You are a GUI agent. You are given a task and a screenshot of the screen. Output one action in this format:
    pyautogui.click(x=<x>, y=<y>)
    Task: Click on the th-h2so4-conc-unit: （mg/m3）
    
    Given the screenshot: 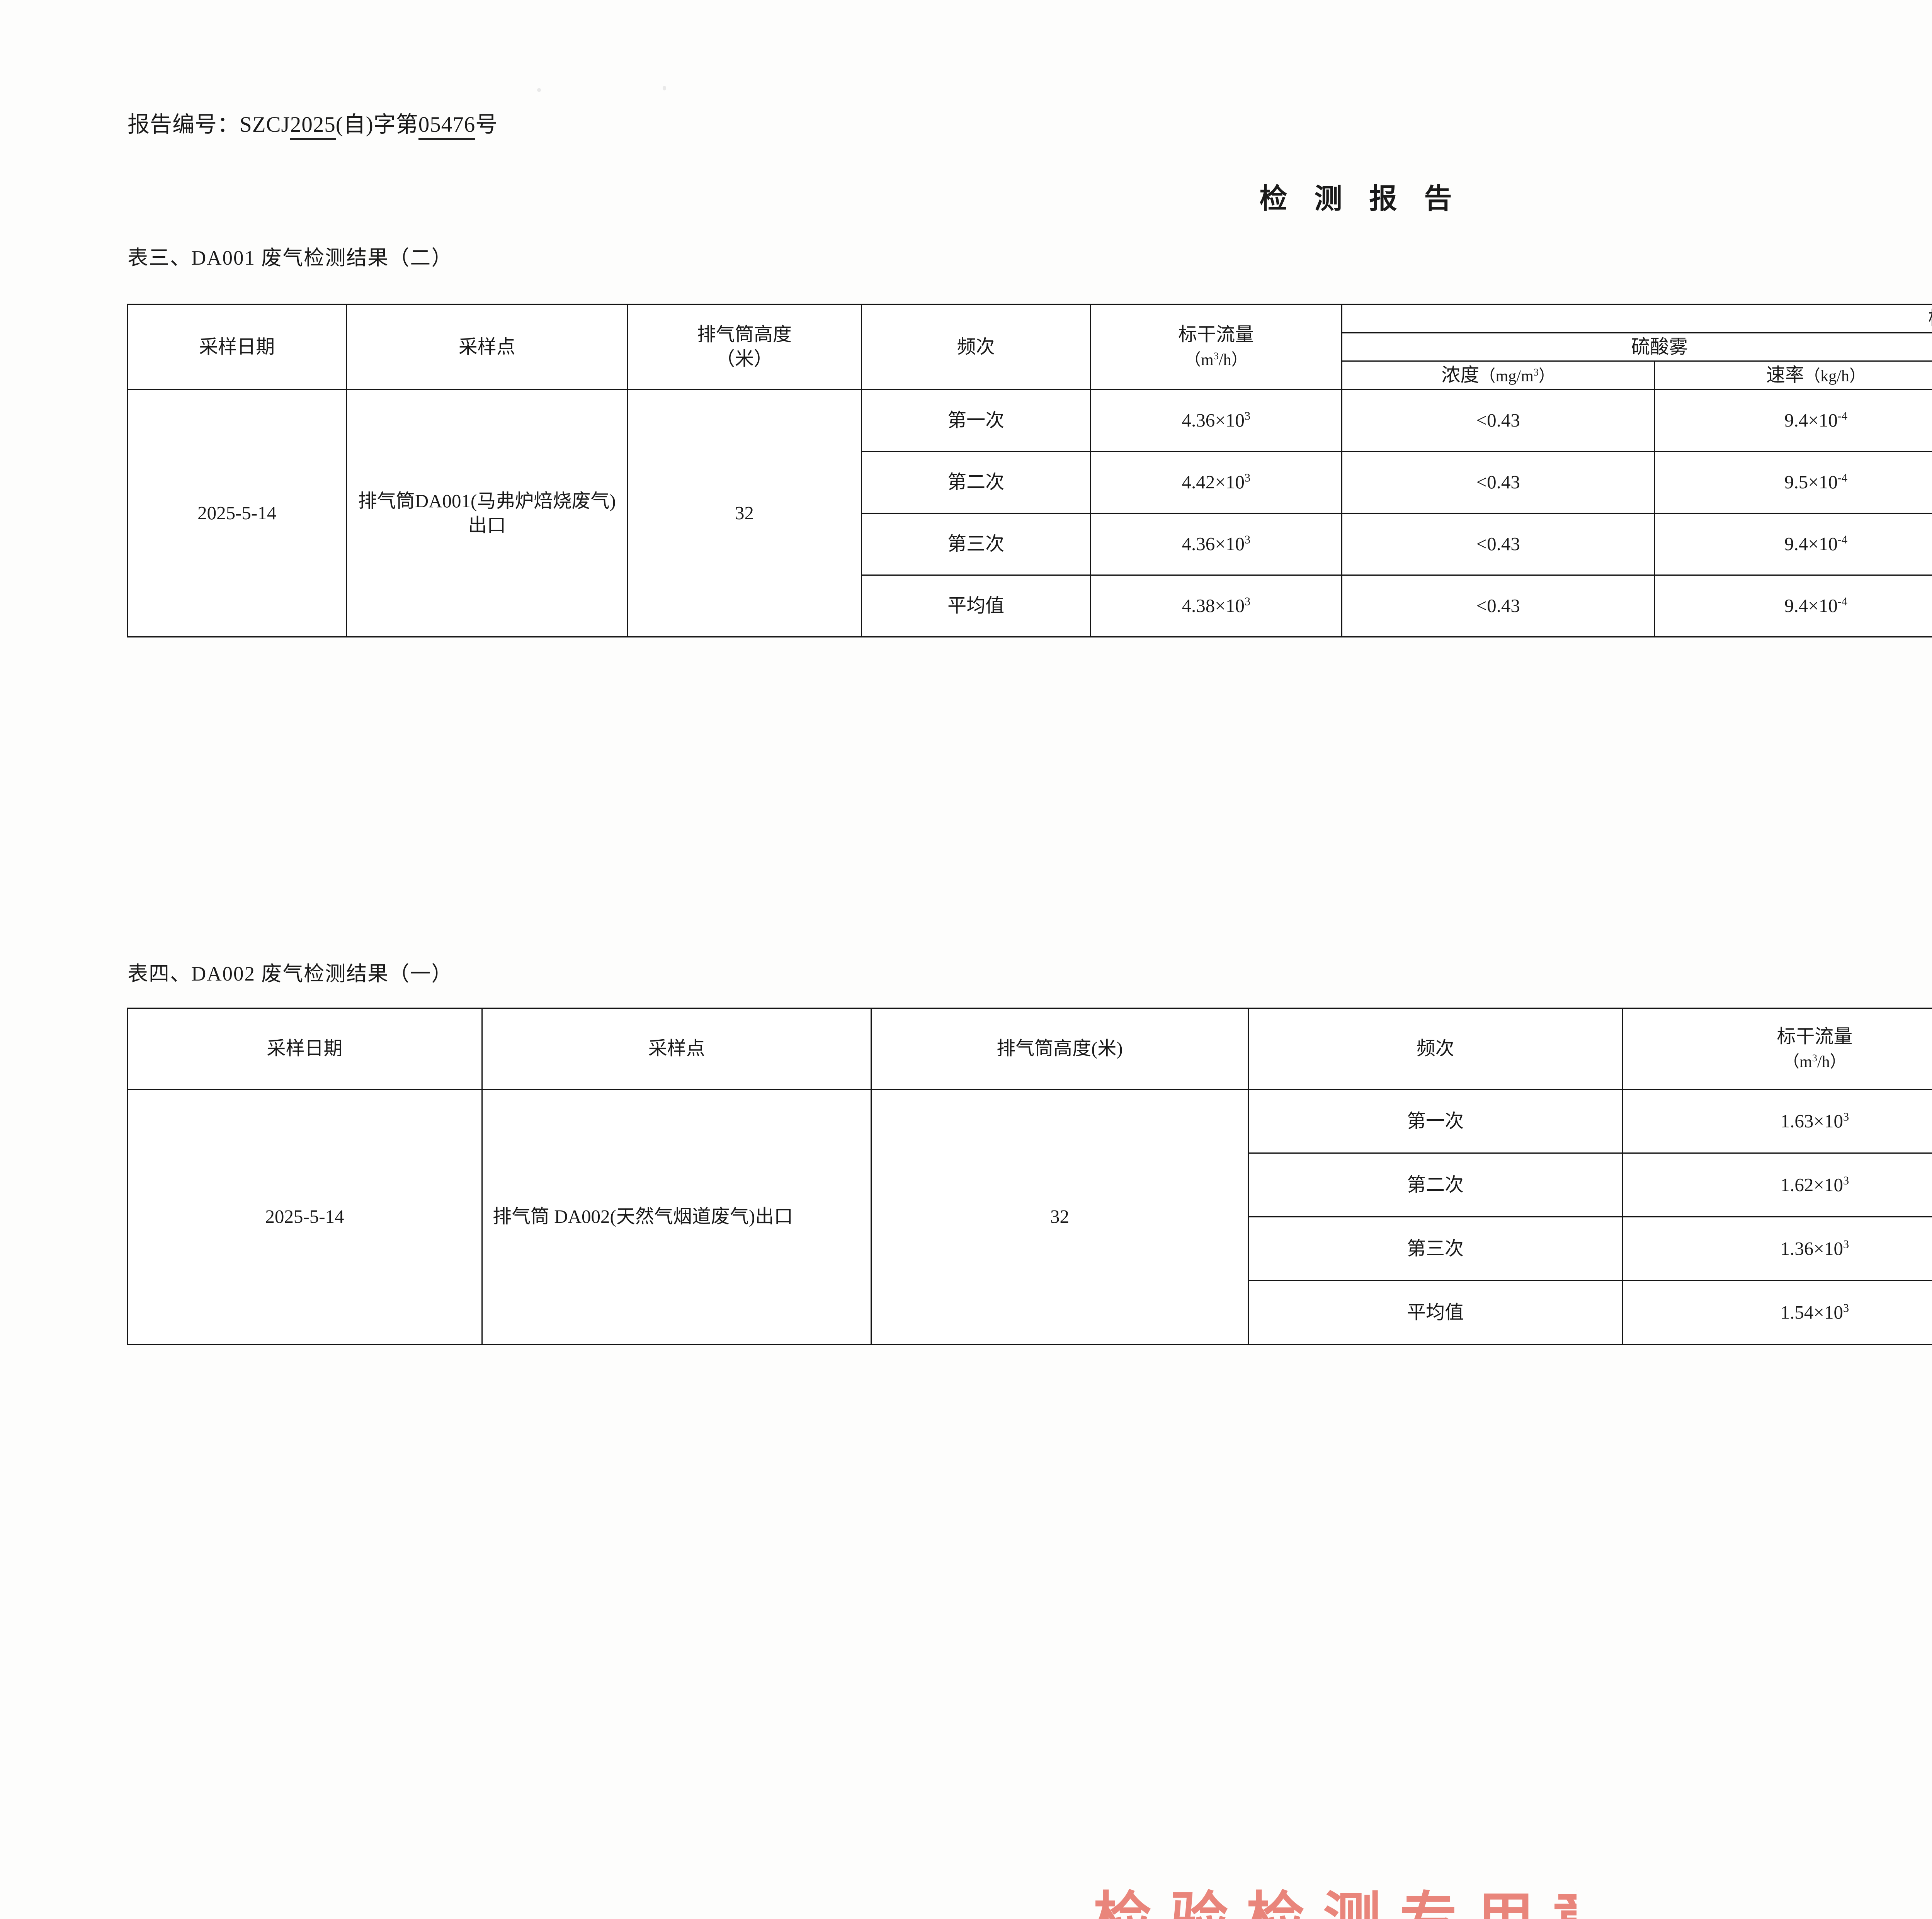 What is the action you would take?
    pyautogui.click(x=1517, y=376)
    